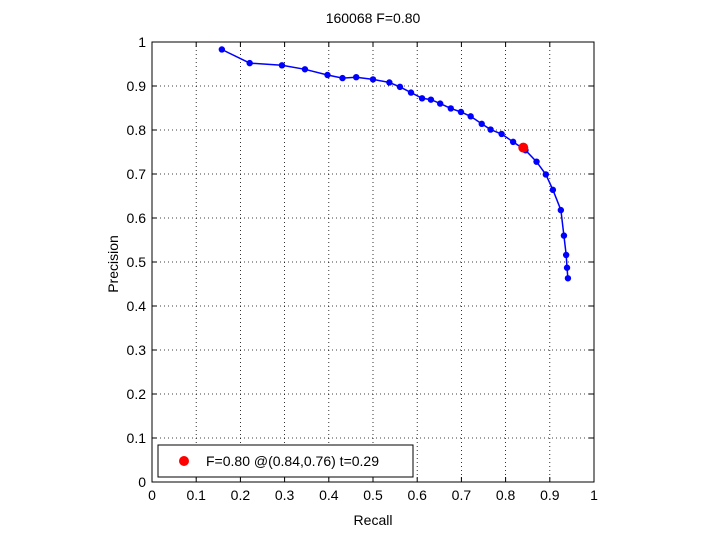 The width and height of the screenshot is (720, 545). Describe the element at coordinates (137, 174) in the screenshot. I see `y-tick-label: 0.7` at that location.